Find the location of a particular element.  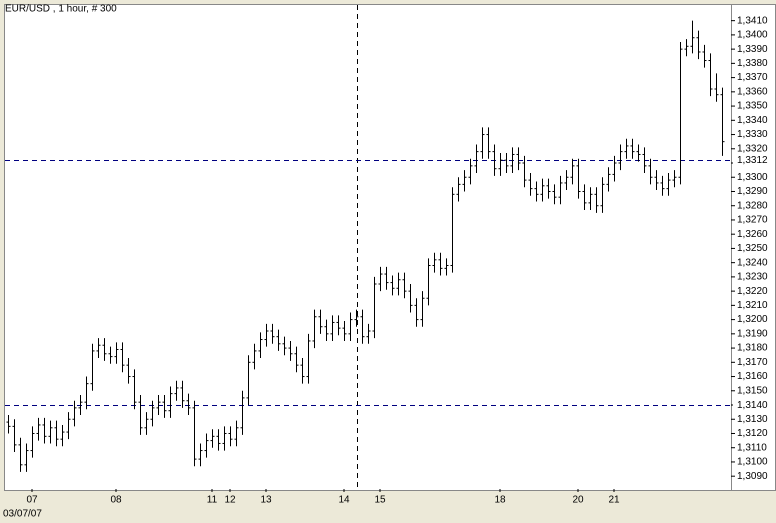

y-tick-label: 1,3270 is located at coordinates (752, 220).